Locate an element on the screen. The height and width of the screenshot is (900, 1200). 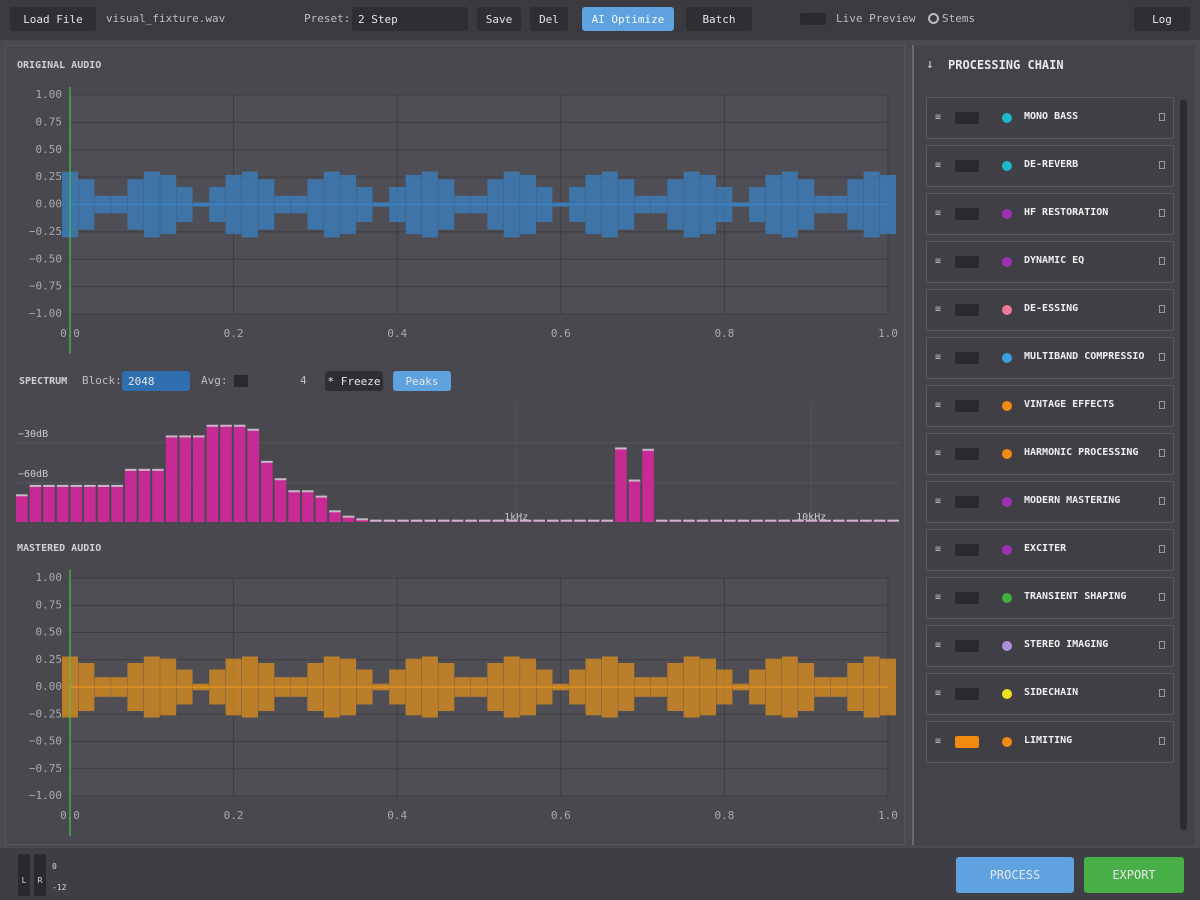
avg-slider is located at coordinates (241, 381).